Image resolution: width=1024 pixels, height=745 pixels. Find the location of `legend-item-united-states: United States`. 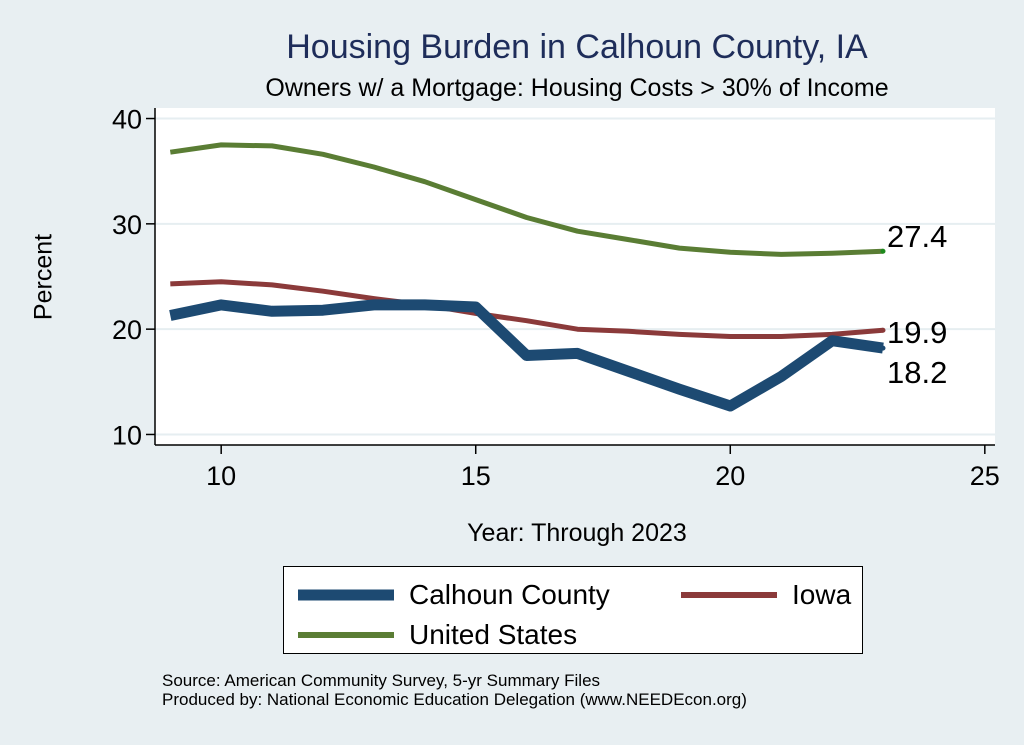

legend-item-united-states: United States is located at coordinates (437, 635).